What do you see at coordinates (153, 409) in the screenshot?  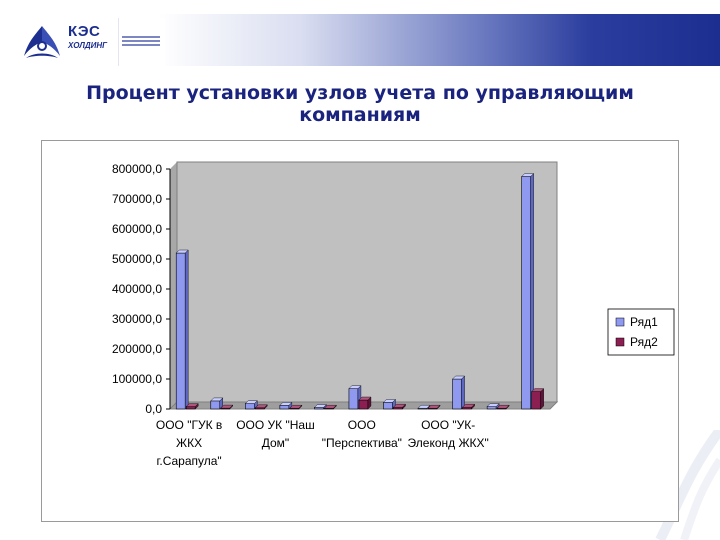 I see `y-tick-label: 0,0` at bounding box center [153, 409].